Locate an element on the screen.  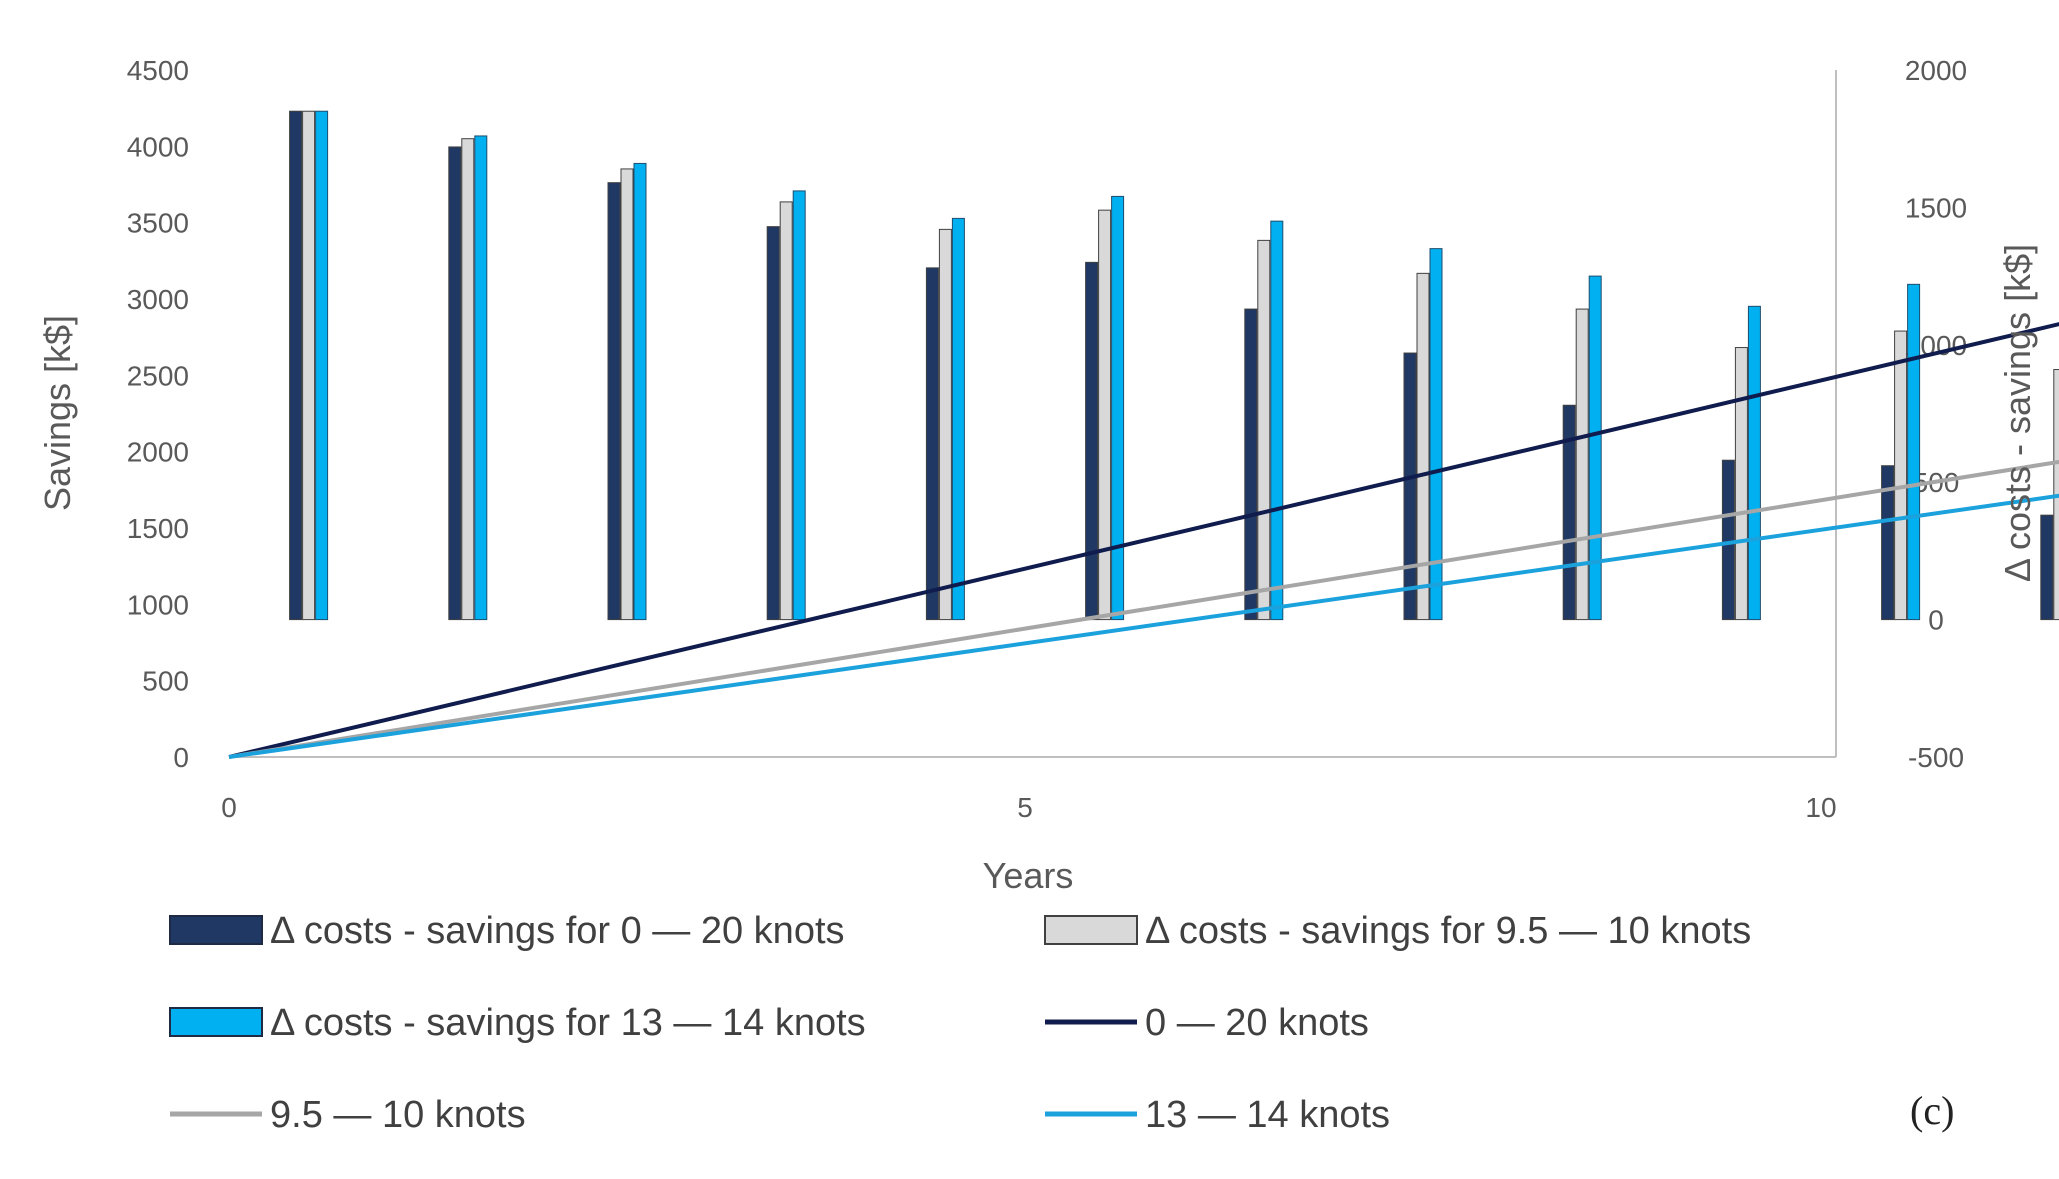
left-y-tick-labels: 0 500 1000 1500 2000 2500 3000 3500 4000 4500 is located at coordinates (158, 414).